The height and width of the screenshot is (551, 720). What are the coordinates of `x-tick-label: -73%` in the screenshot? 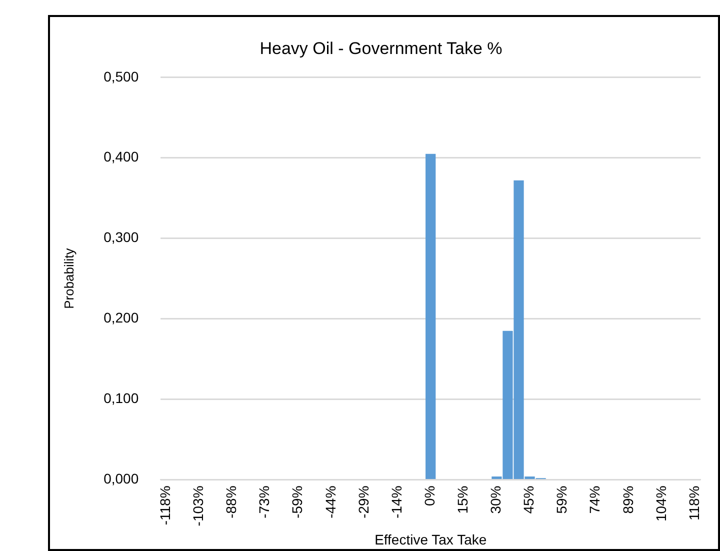 It's located at (264, 502).